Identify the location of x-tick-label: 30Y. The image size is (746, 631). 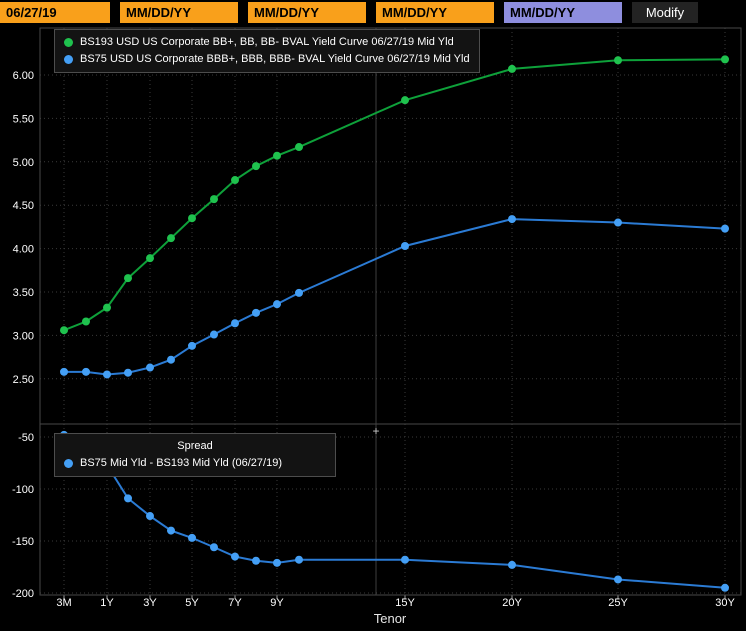
(725, 603).